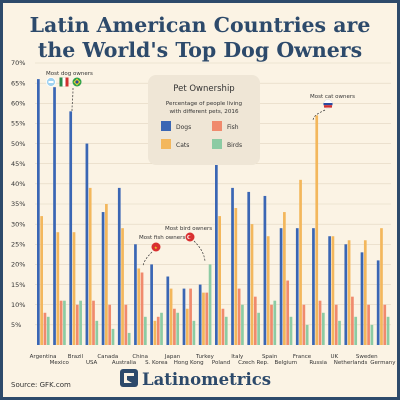 The width and height of the screenshot is (400, 400). What do you see at coordinates (16, 325) in the screenshot?
I see `y-tick-label: 5%` at bounding box center [16, 325].